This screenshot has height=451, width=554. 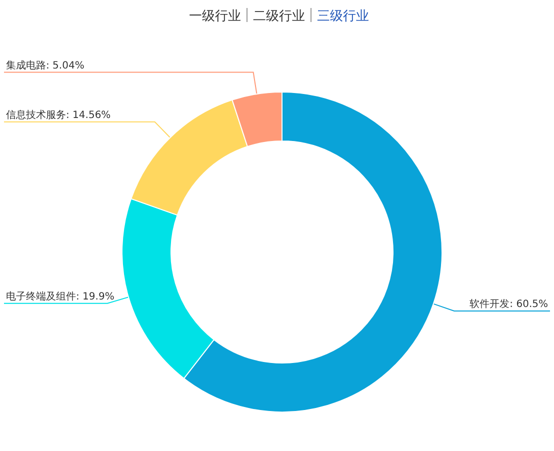 I want to click on data-label: : 5.04%, so click(x=65, y=66).